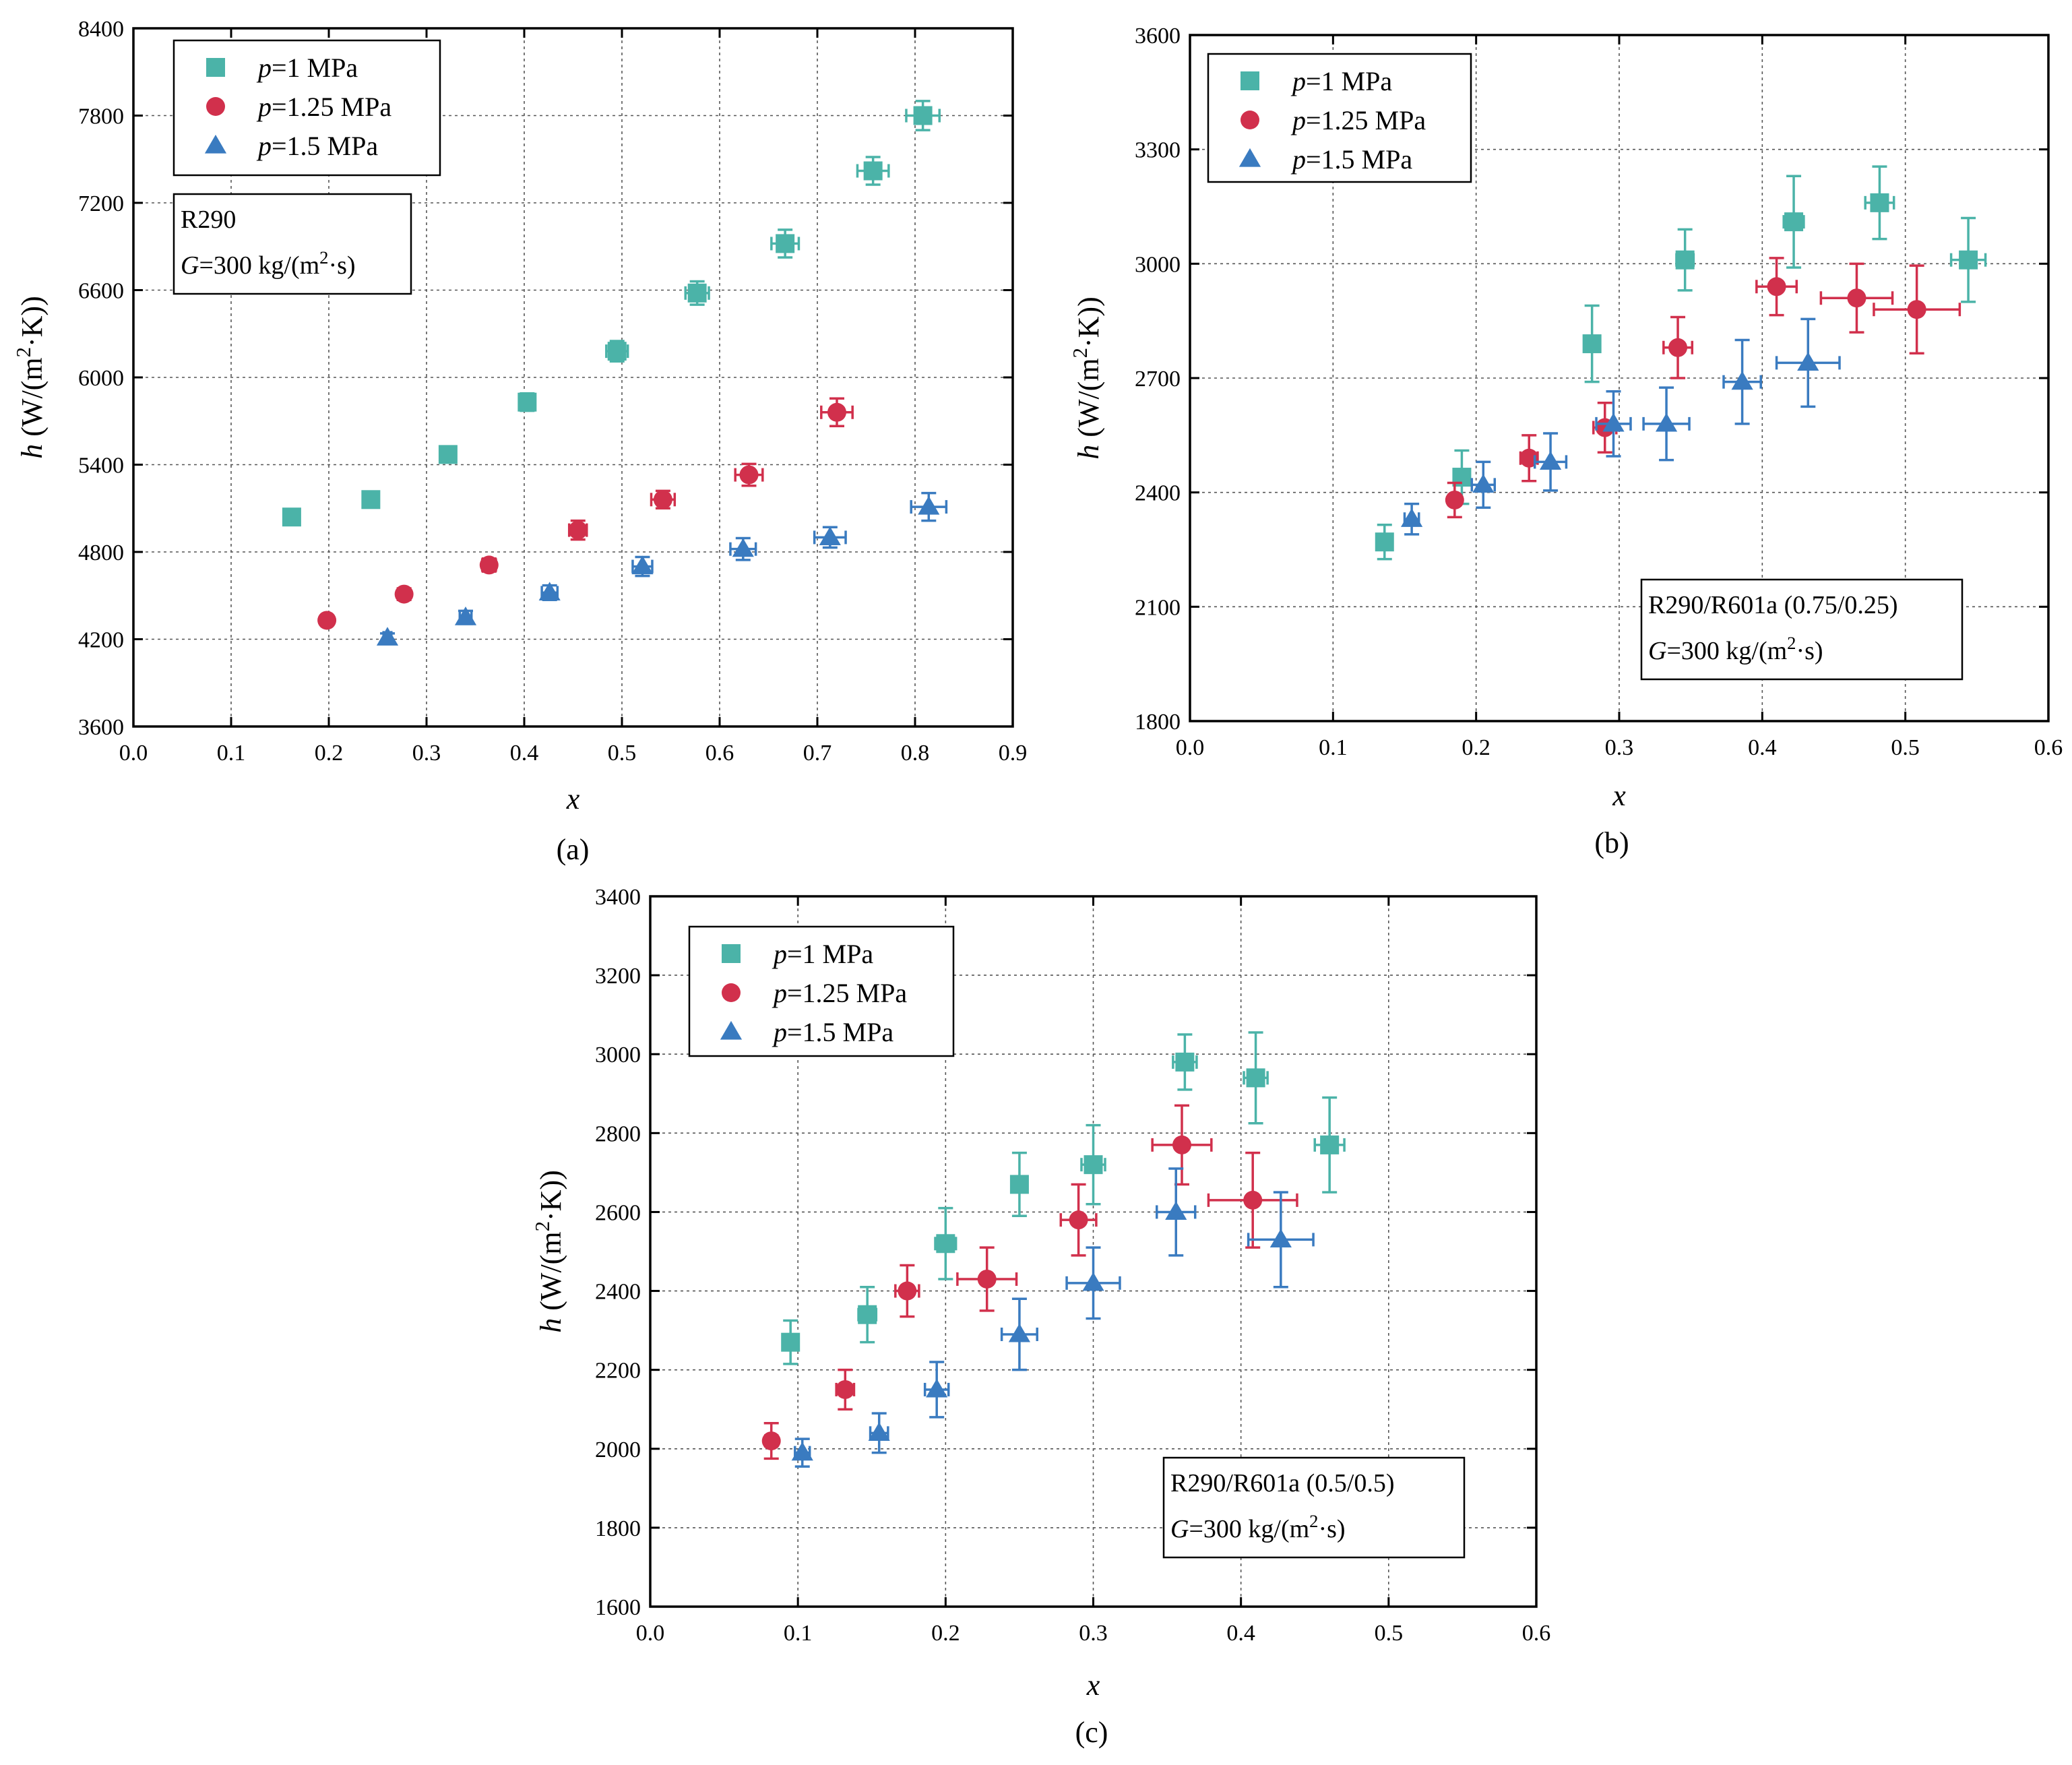  Describe the element at coordinates (101, 203) in the screenshot. I see `y-tick-label: 7200` at that location.